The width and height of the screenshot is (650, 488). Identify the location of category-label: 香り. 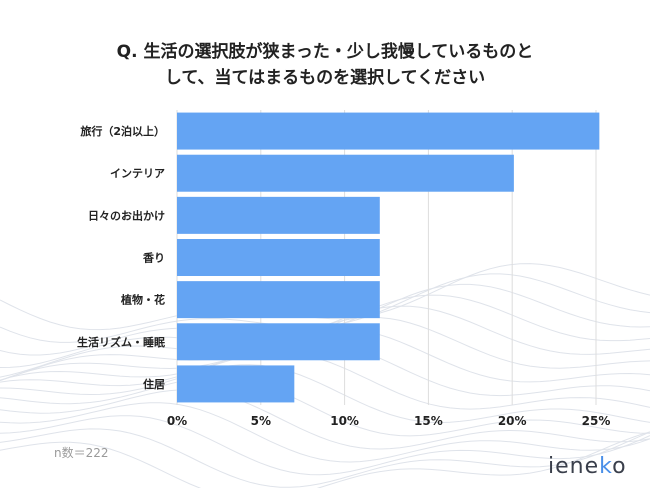
(153, 258).